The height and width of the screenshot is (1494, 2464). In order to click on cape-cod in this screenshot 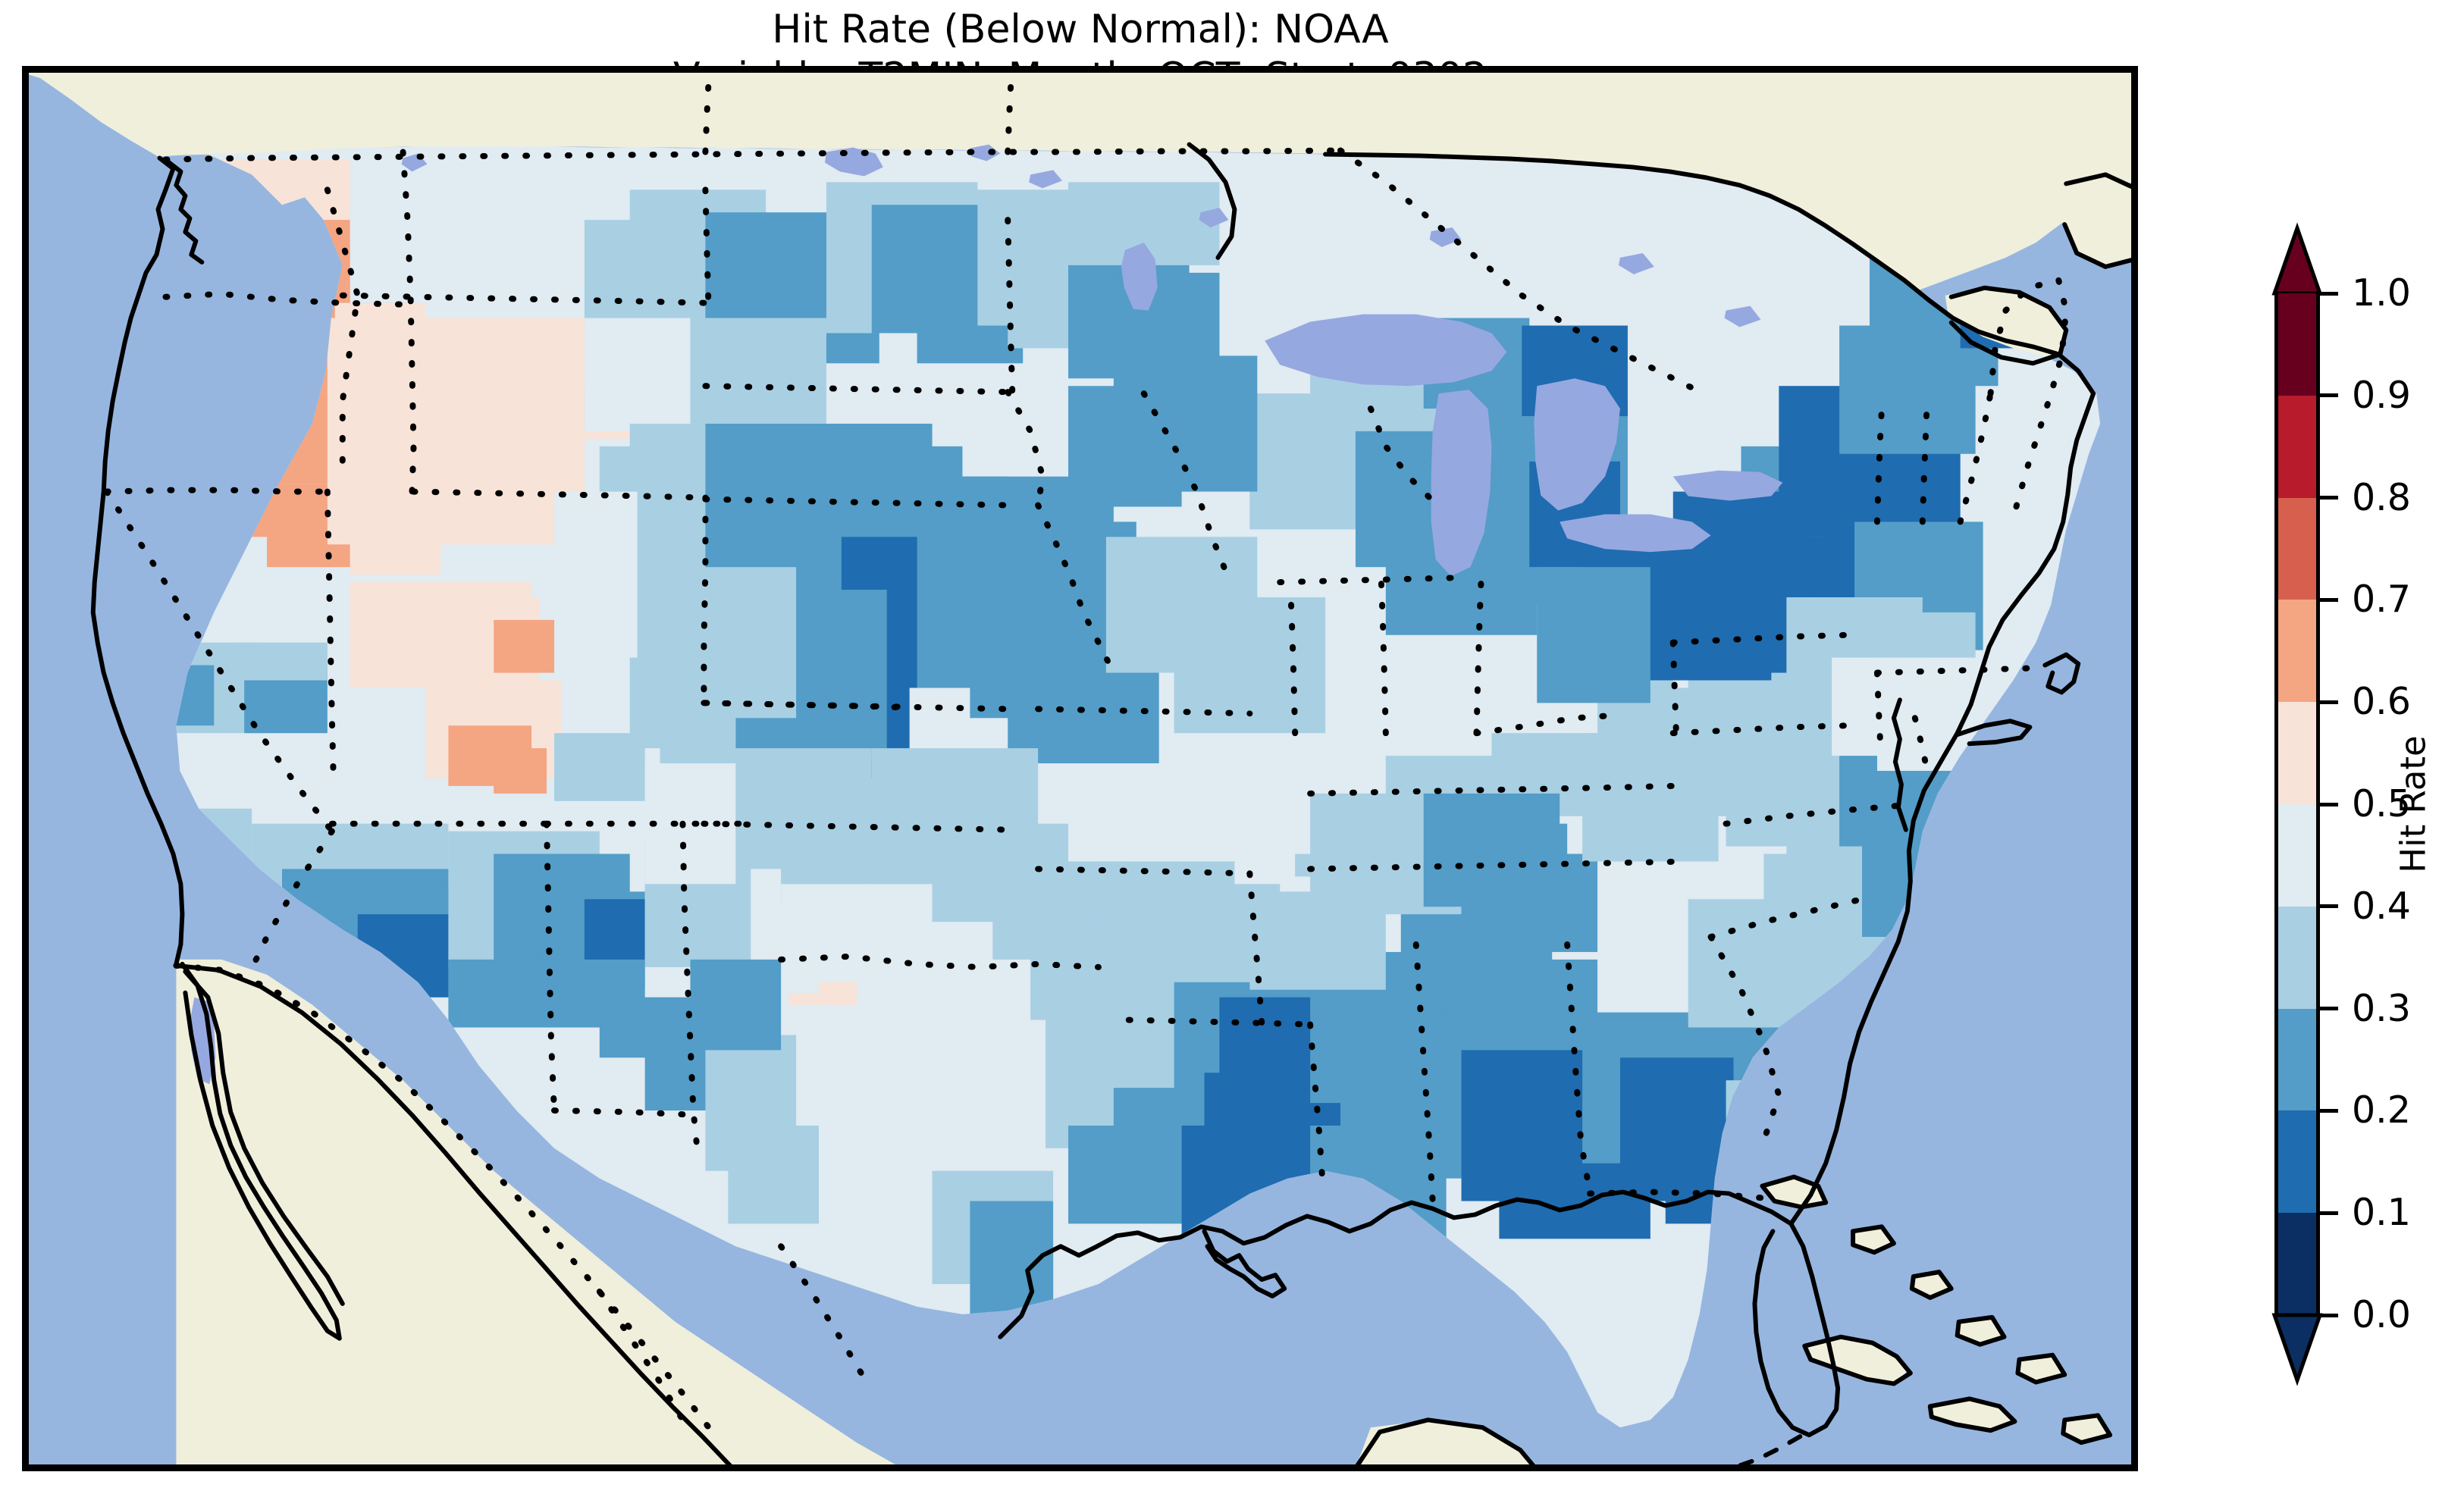, I will do `click(2062, 673)`.